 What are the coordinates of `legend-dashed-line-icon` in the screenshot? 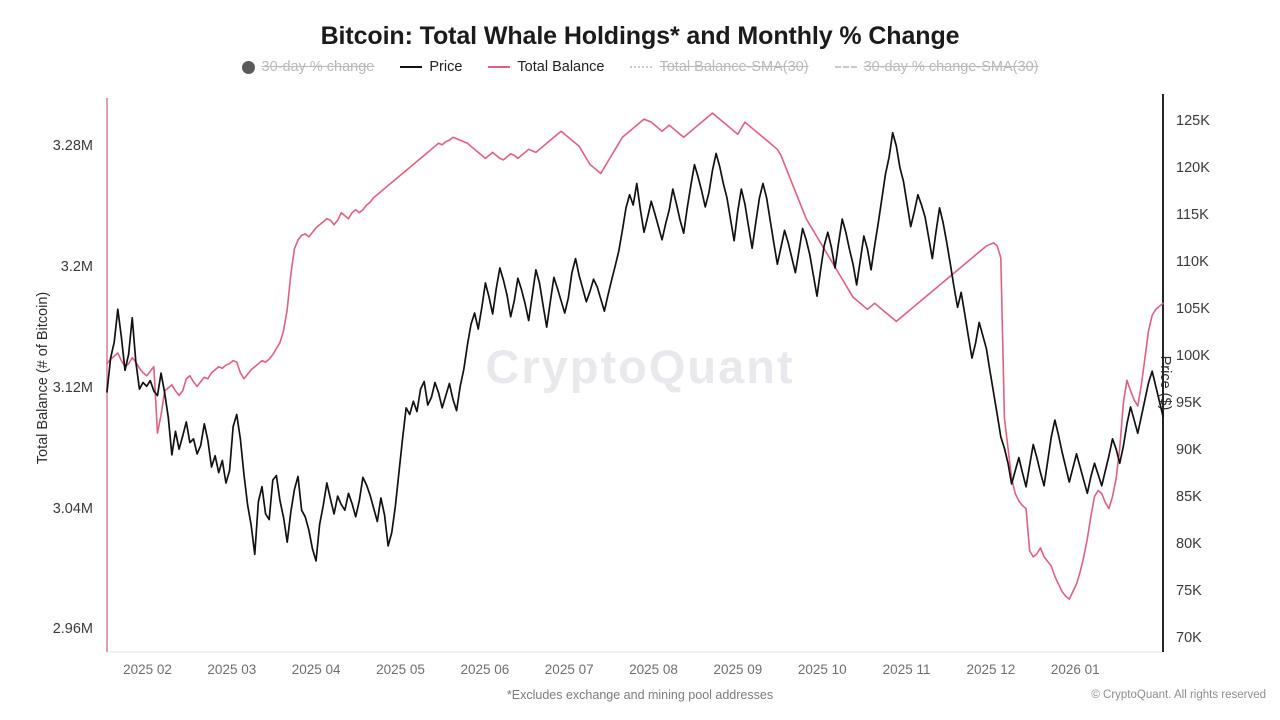 It's located at (845, 67).